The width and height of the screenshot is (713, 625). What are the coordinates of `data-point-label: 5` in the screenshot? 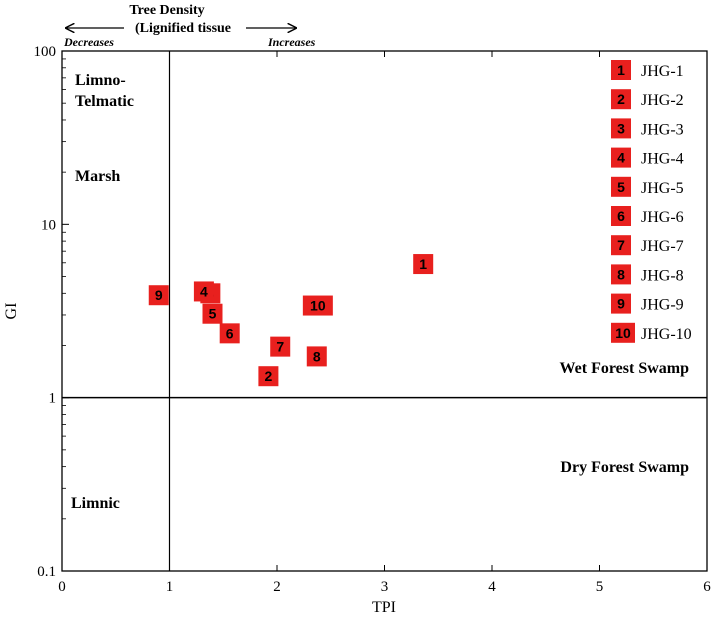 It's located at (213, 314).